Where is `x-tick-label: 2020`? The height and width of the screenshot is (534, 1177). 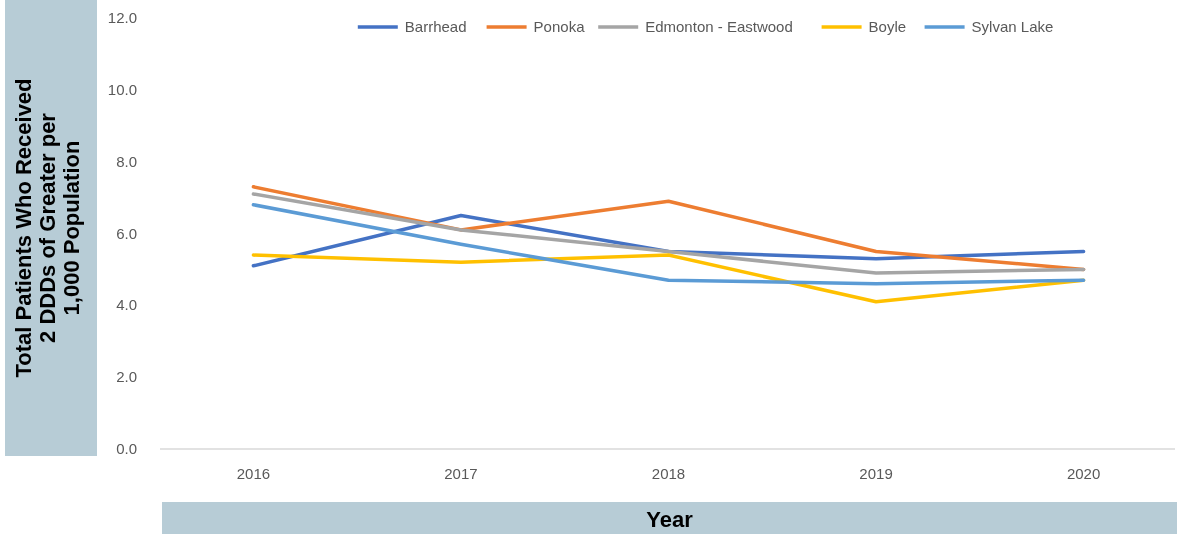 x-tick-label: 2020 is located at coordinates (1083, 473).